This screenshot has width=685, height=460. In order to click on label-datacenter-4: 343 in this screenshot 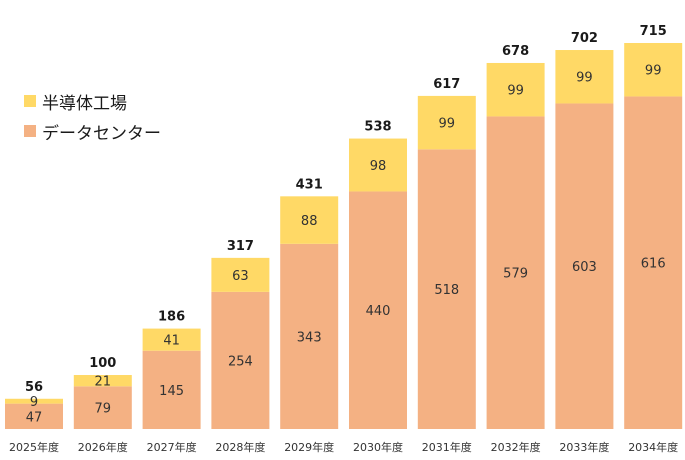, I will do `click(309, 337)`.